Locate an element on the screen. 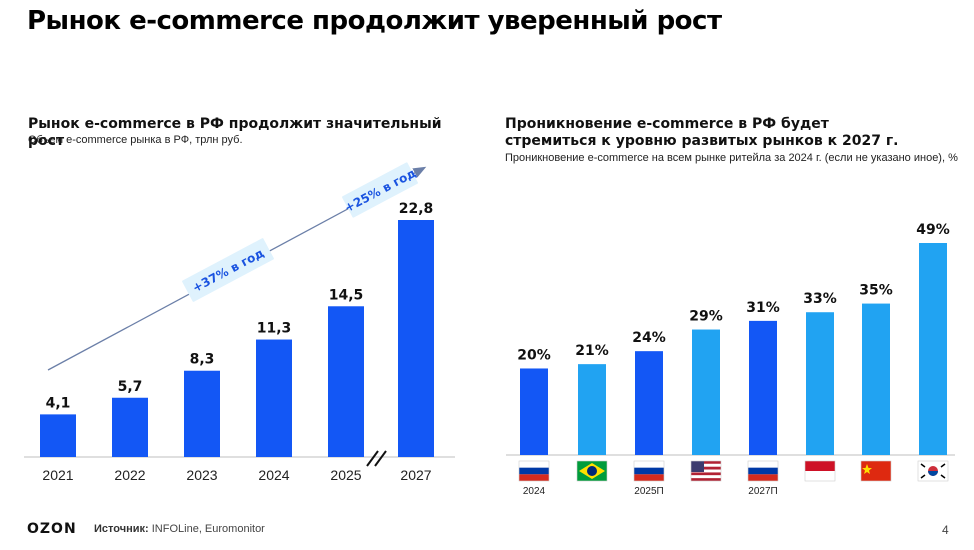 The height and width of the screenshot is (550, 974). source-note: Источник: INFOLine, Euromonitor is located at coordinates (179, 529).